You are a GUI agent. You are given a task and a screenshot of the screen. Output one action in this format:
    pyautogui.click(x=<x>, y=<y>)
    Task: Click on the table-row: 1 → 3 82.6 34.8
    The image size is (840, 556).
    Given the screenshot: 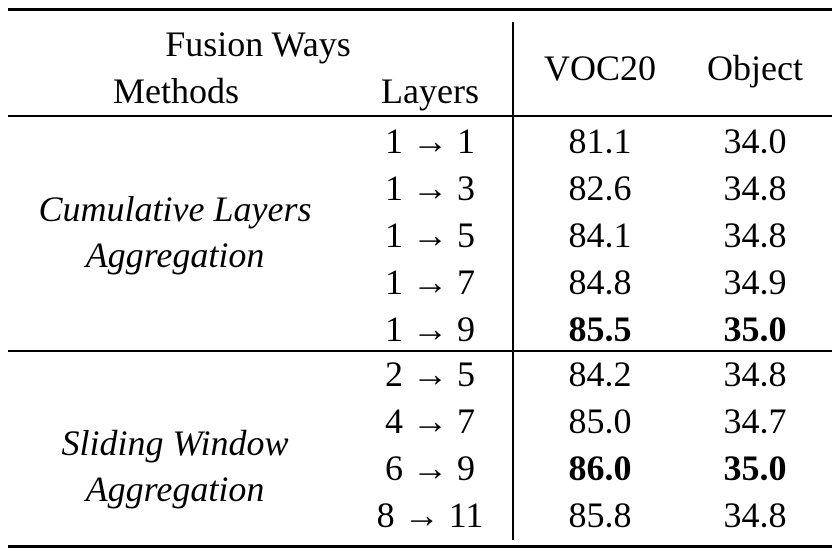 What is the action you would take?
    pyautogui.click(x=420, y=188)
    